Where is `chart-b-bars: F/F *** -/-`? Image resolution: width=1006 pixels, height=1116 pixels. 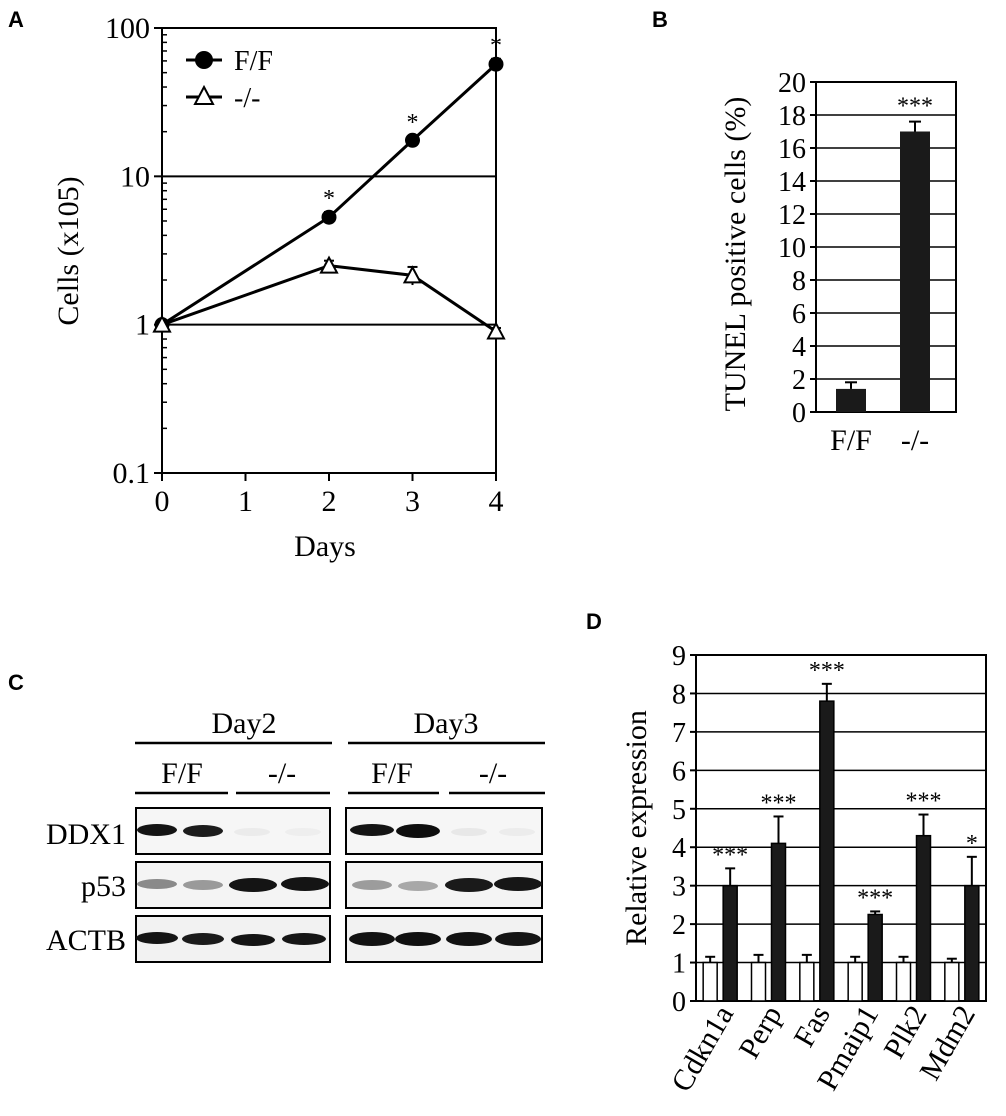
chart-b-bars: F/F *** -/- is located at coordinates (881, 275).